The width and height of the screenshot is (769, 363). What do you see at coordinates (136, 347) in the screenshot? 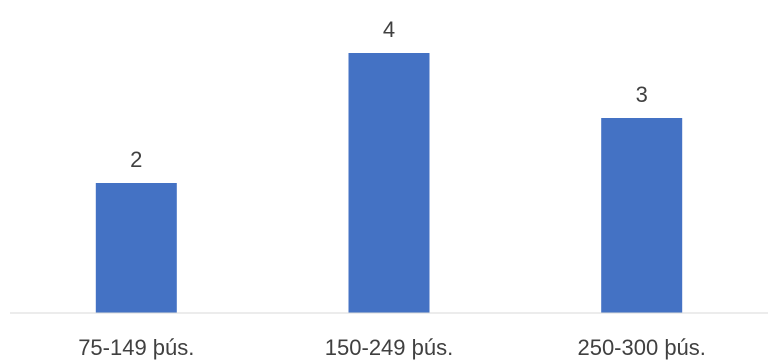
I see `x-tick-label-1: 75-149 þús.` at bounding box center [136, 347].